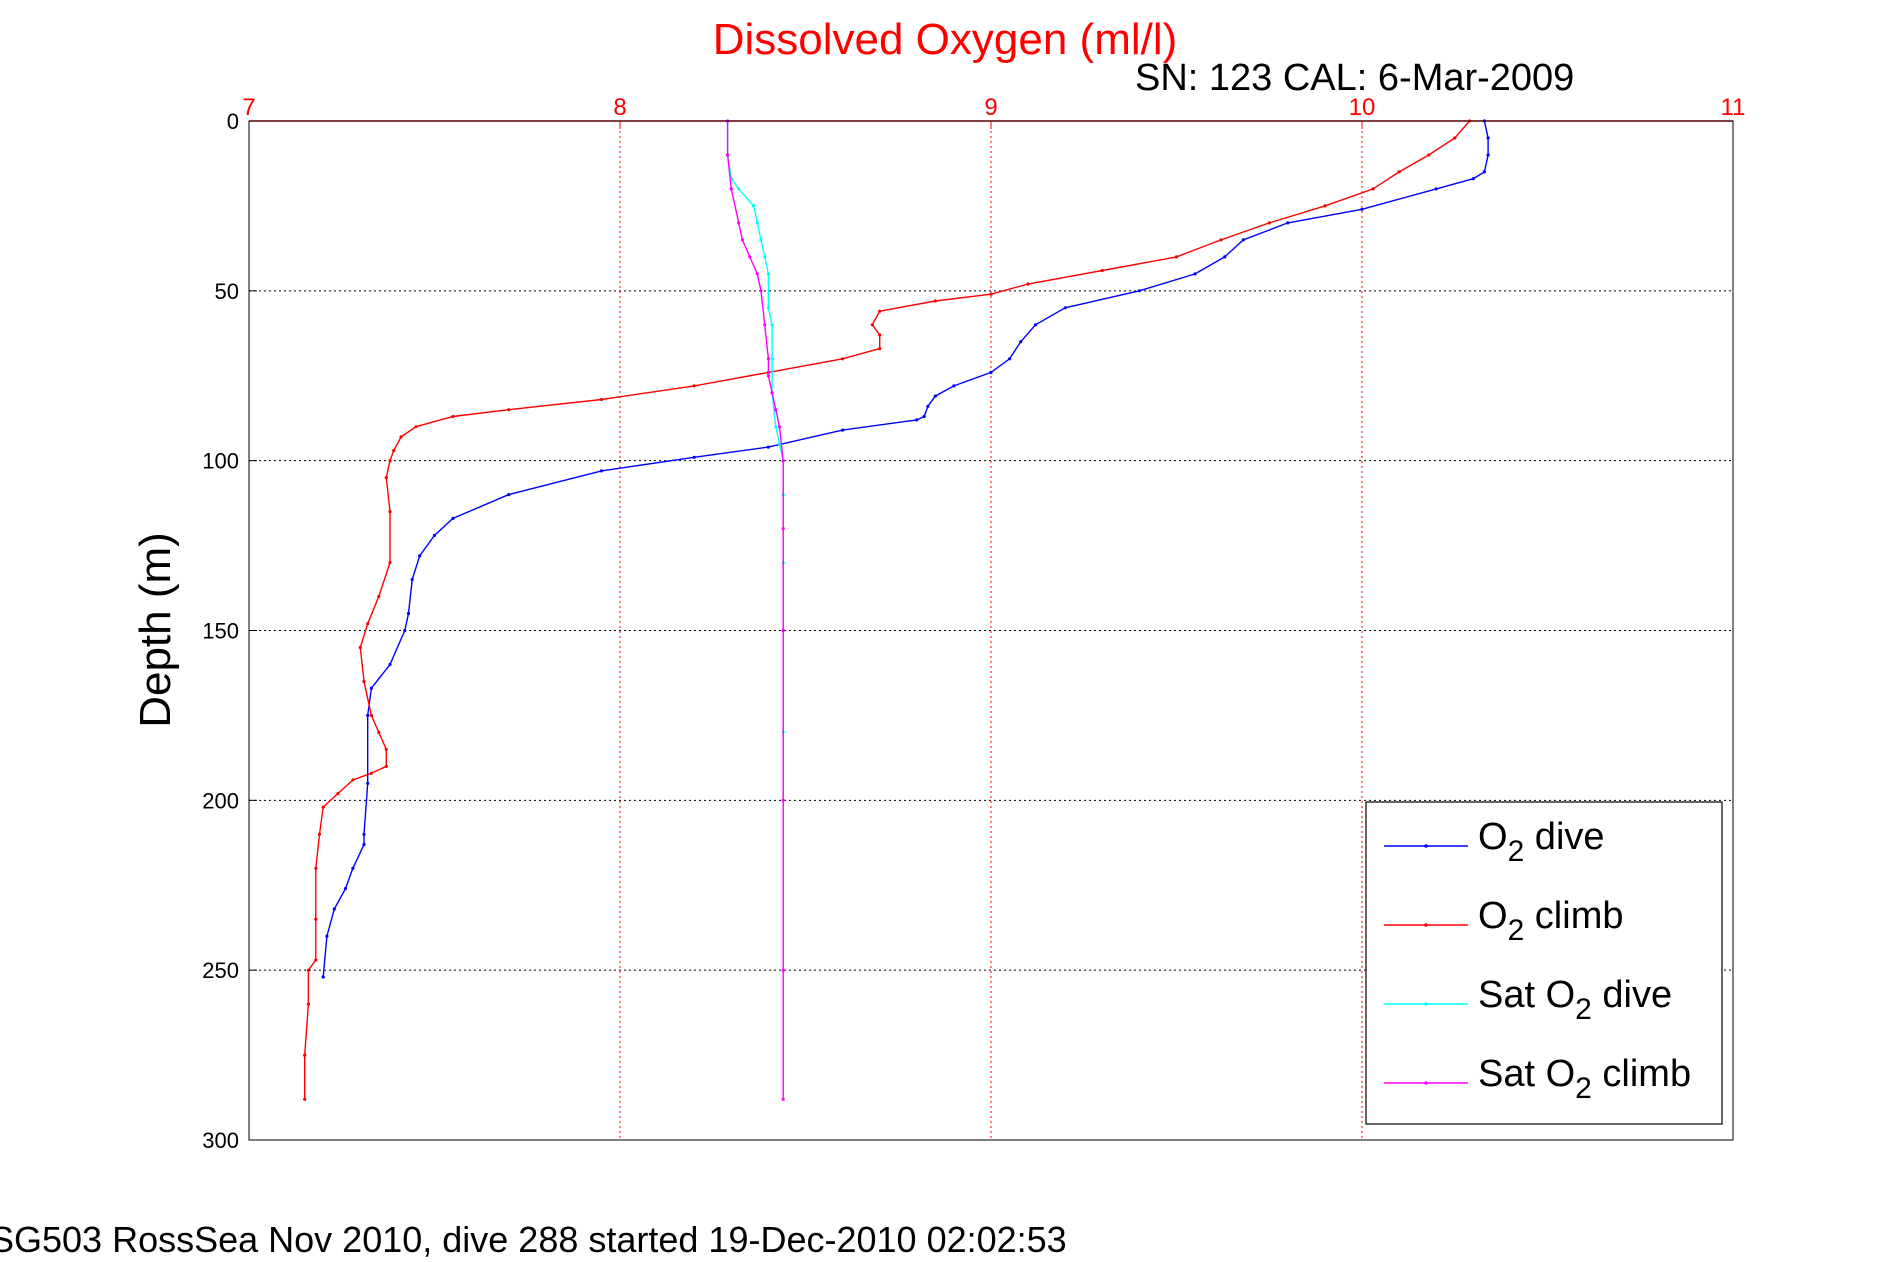 This screenshot has height=1262, width=1891. What do you see at coordinates (227, 291) in the screenshot?
I see `y-tick-label: 50` at bounding box center [227, 291].